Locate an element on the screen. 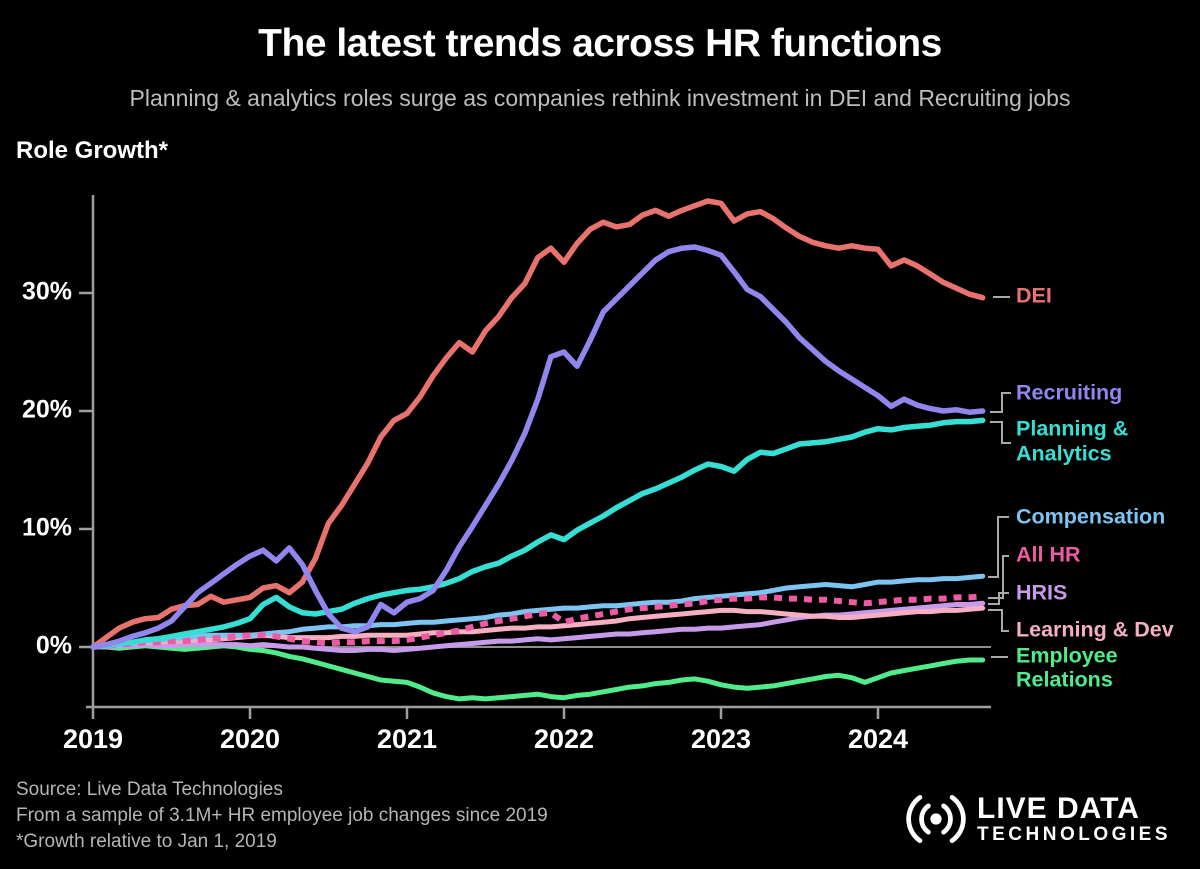 This screenshot has height=869, width=1200. logo-brand-sub: TECHNOLOGIES is located at coordinates (1074, 834).